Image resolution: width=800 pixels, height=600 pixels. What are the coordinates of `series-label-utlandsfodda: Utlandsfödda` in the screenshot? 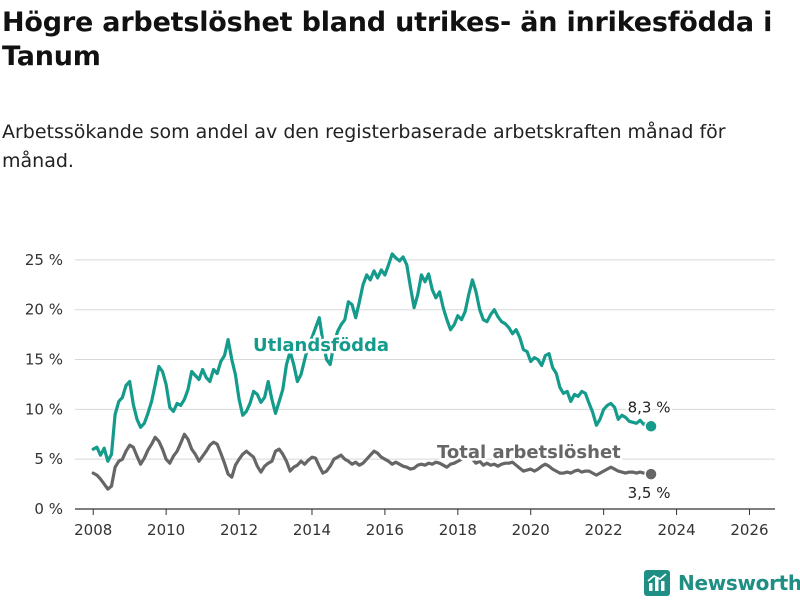 It's located at (321, 345).